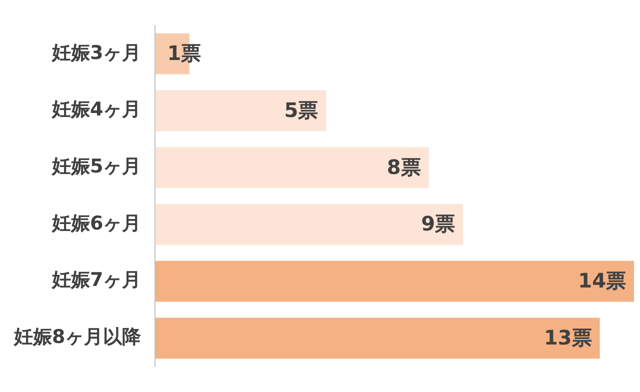 The image size is (640, 392). What do you see at coordinates (96, 280) in the screenshot?
I see `y-tick-label: 妊娠7ヶ月` at bounding box center [96, 280].